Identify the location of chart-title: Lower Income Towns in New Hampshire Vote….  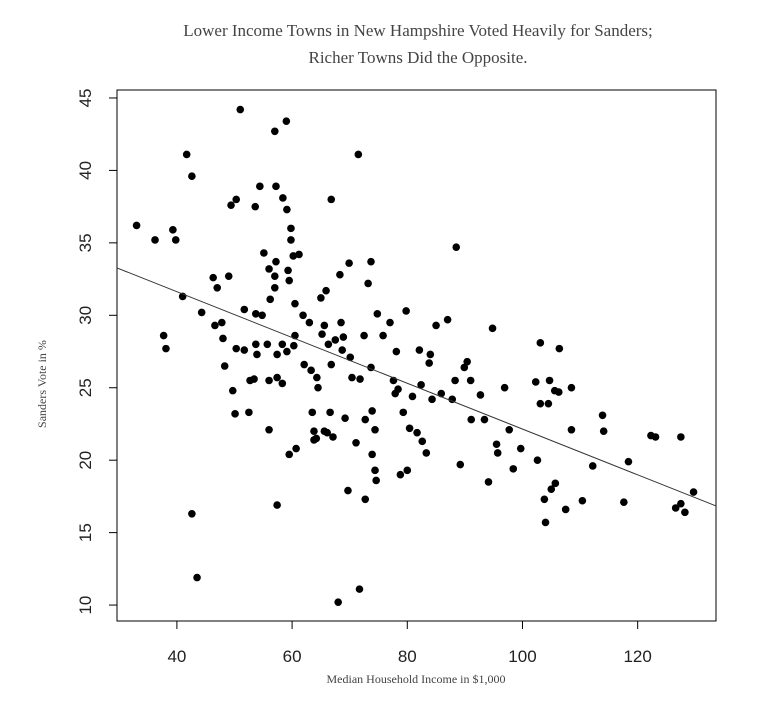
(418, 30).